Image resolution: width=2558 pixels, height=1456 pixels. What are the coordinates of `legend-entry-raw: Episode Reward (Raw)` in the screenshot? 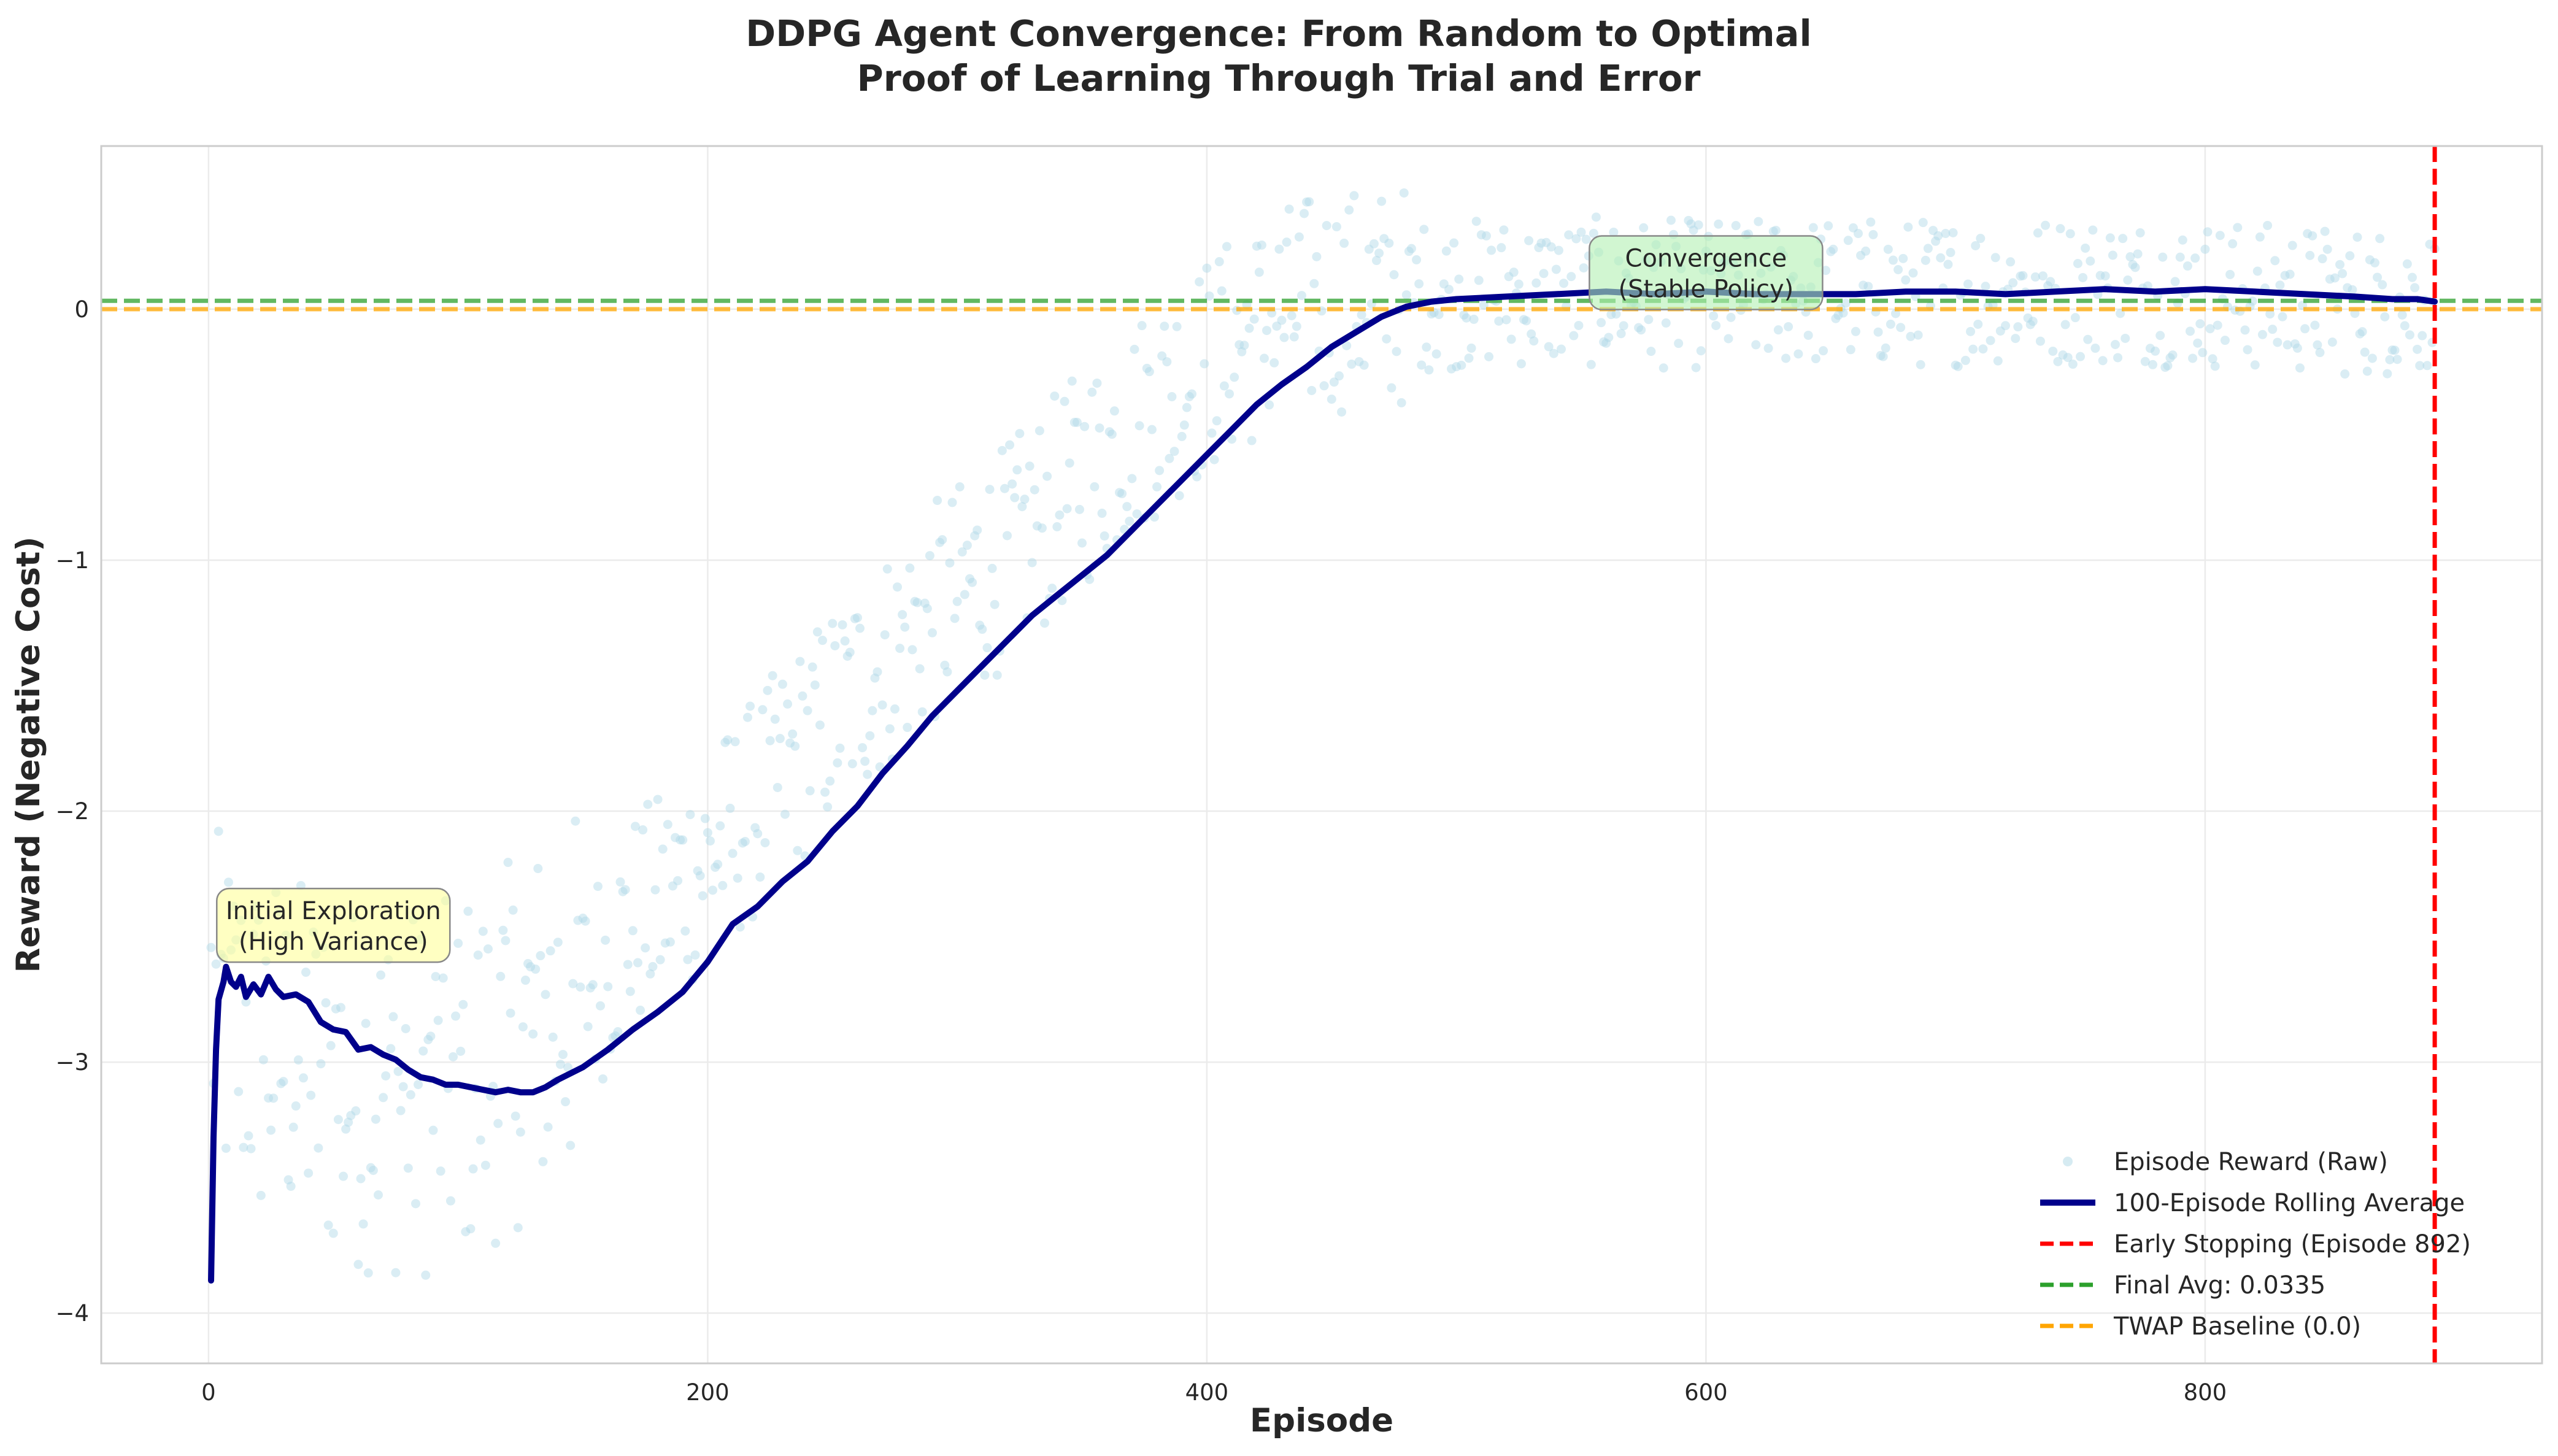 It's located at (2225, 1162).